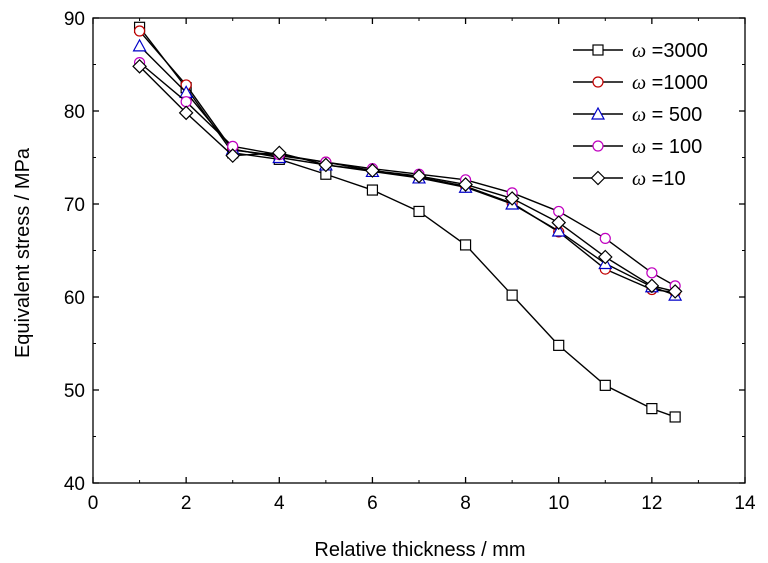 This screenshot has width=768, height=563. What do you see at coordinates (74, 298) in the screenshot?
I see `y-tick-label: 60` at bounding box center [74, 298].